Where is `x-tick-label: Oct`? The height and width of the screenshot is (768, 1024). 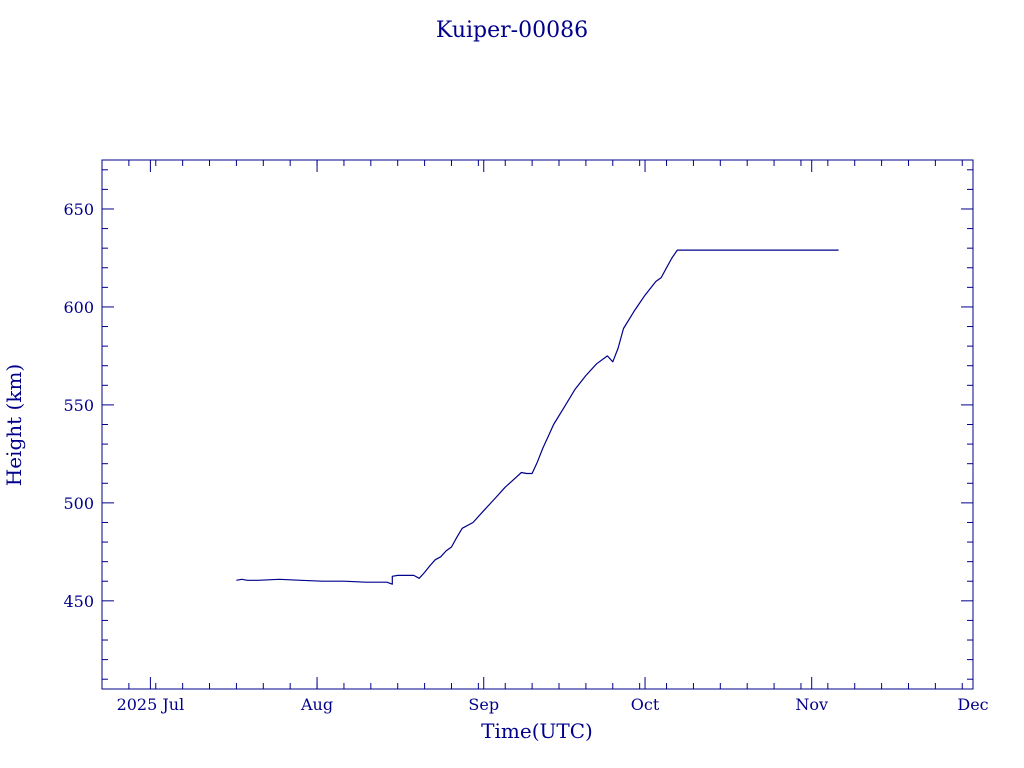
x-tick-label: Oct is located at coordinates (645, 704).